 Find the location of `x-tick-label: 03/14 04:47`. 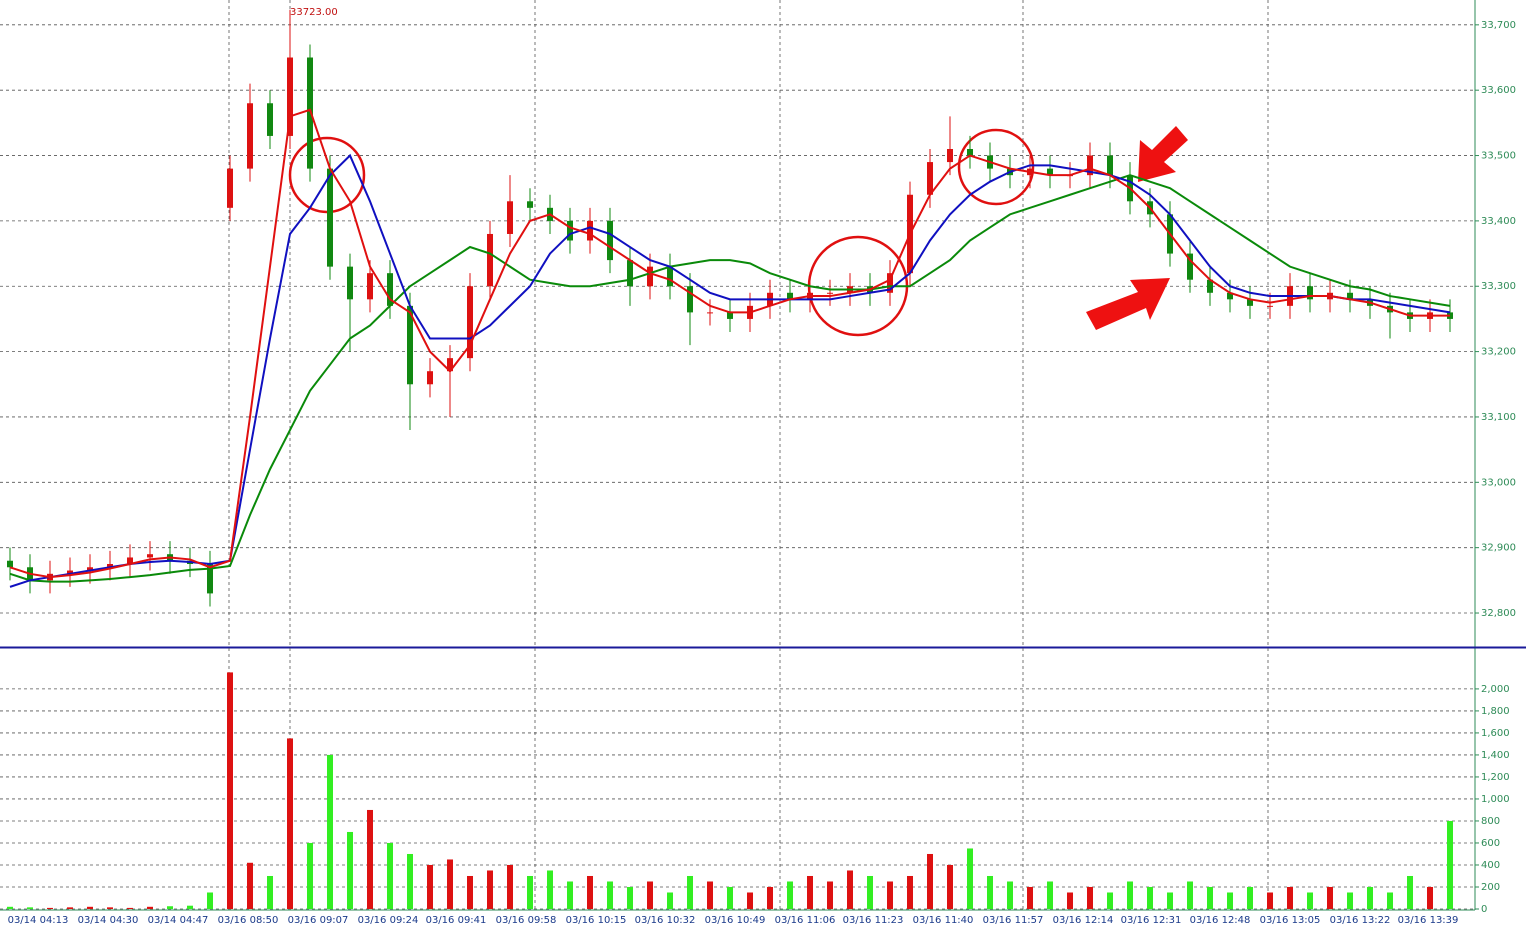

x-tick-label: 03/14 04:47 is located at coordinates (178, 920).